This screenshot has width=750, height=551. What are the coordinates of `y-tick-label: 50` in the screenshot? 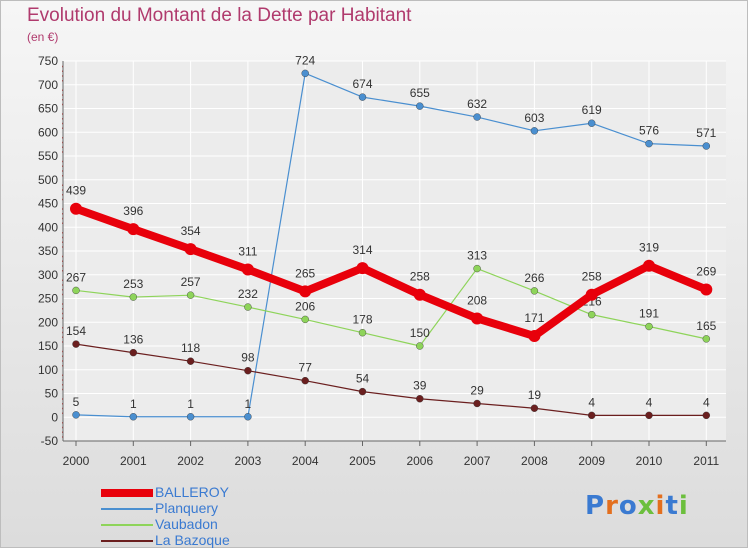 It's located at (52, 394).